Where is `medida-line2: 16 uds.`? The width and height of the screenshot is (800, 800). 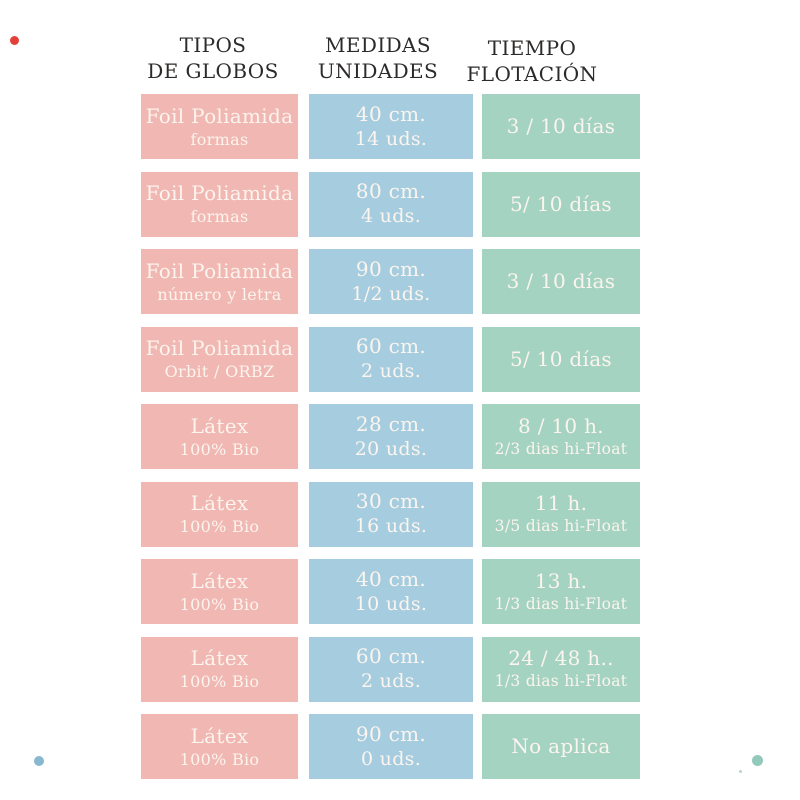 medida-line2: 16 uds. is located at coordinates (391, 526).